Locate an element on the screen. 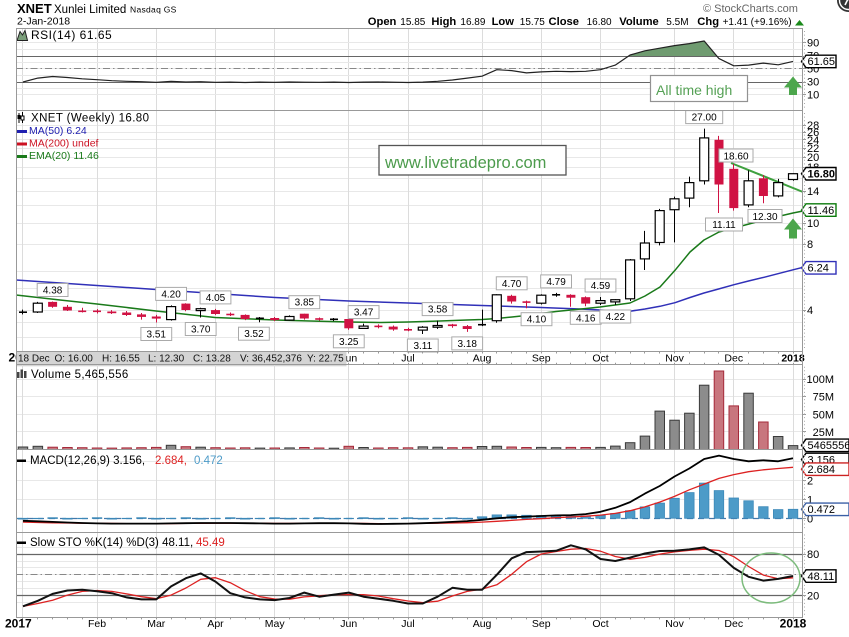 Image resolution: width=849 pixels, height=637 pixels. svg-text: Xunlei Limited is located at coordinates (90, 10).